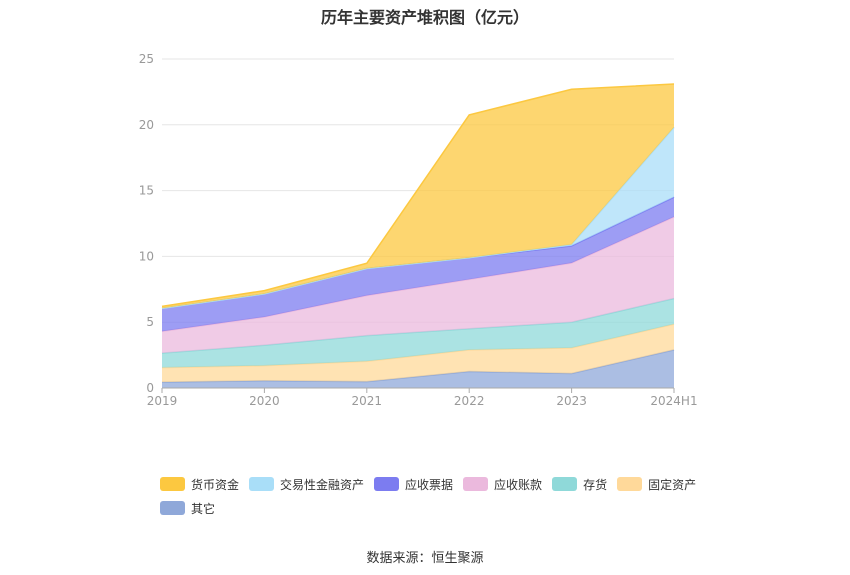  I want to click on legend-label: 应收票据, so click(429, 484).